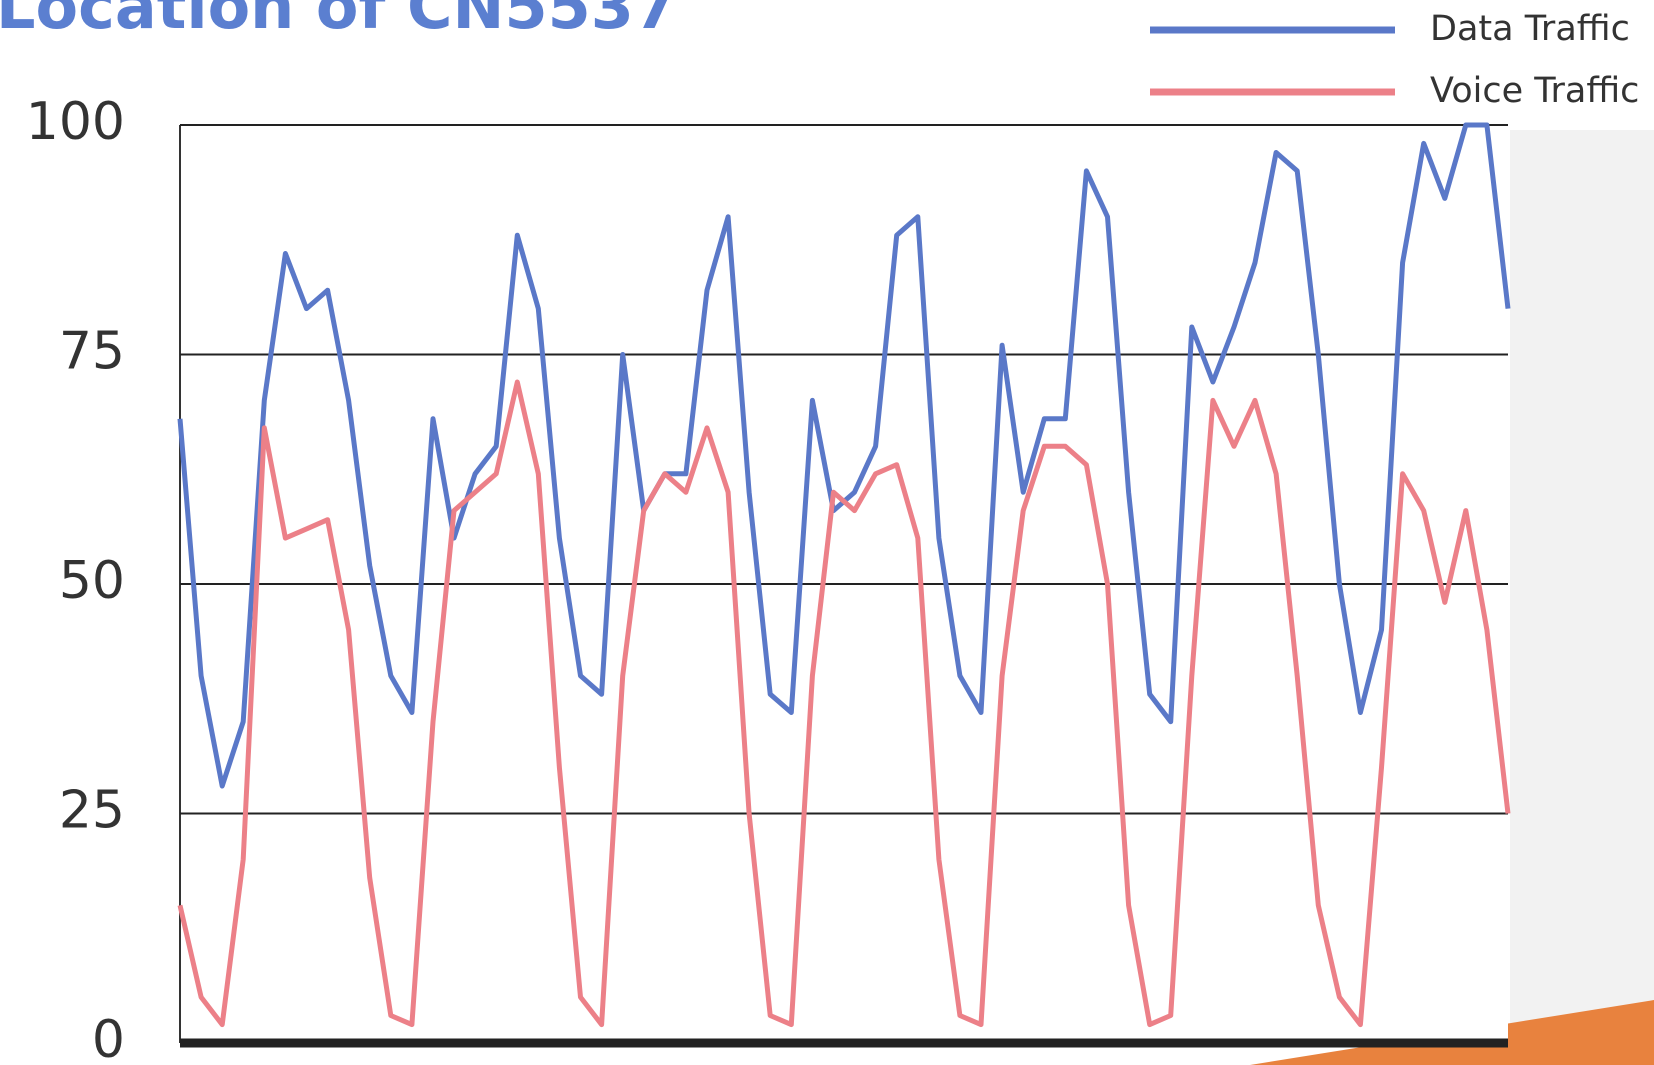 This screenshot has height=1065, width=1654. What do you see at coordinates (92, 581) in the screenshot?
I see `y-tick-label: 50` at bounding box center [92, 581].